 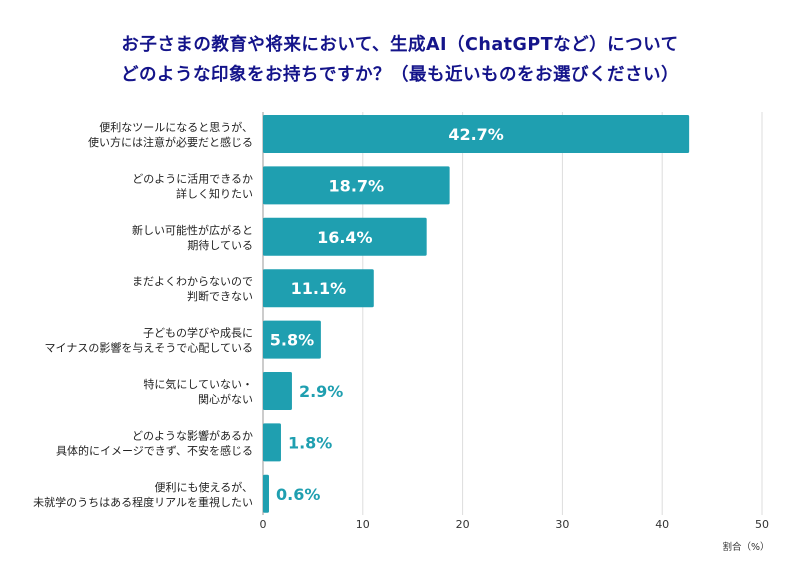 I want to click on category-label: 使い方には注意が必要だと感じる, so click(x=170, y=142).